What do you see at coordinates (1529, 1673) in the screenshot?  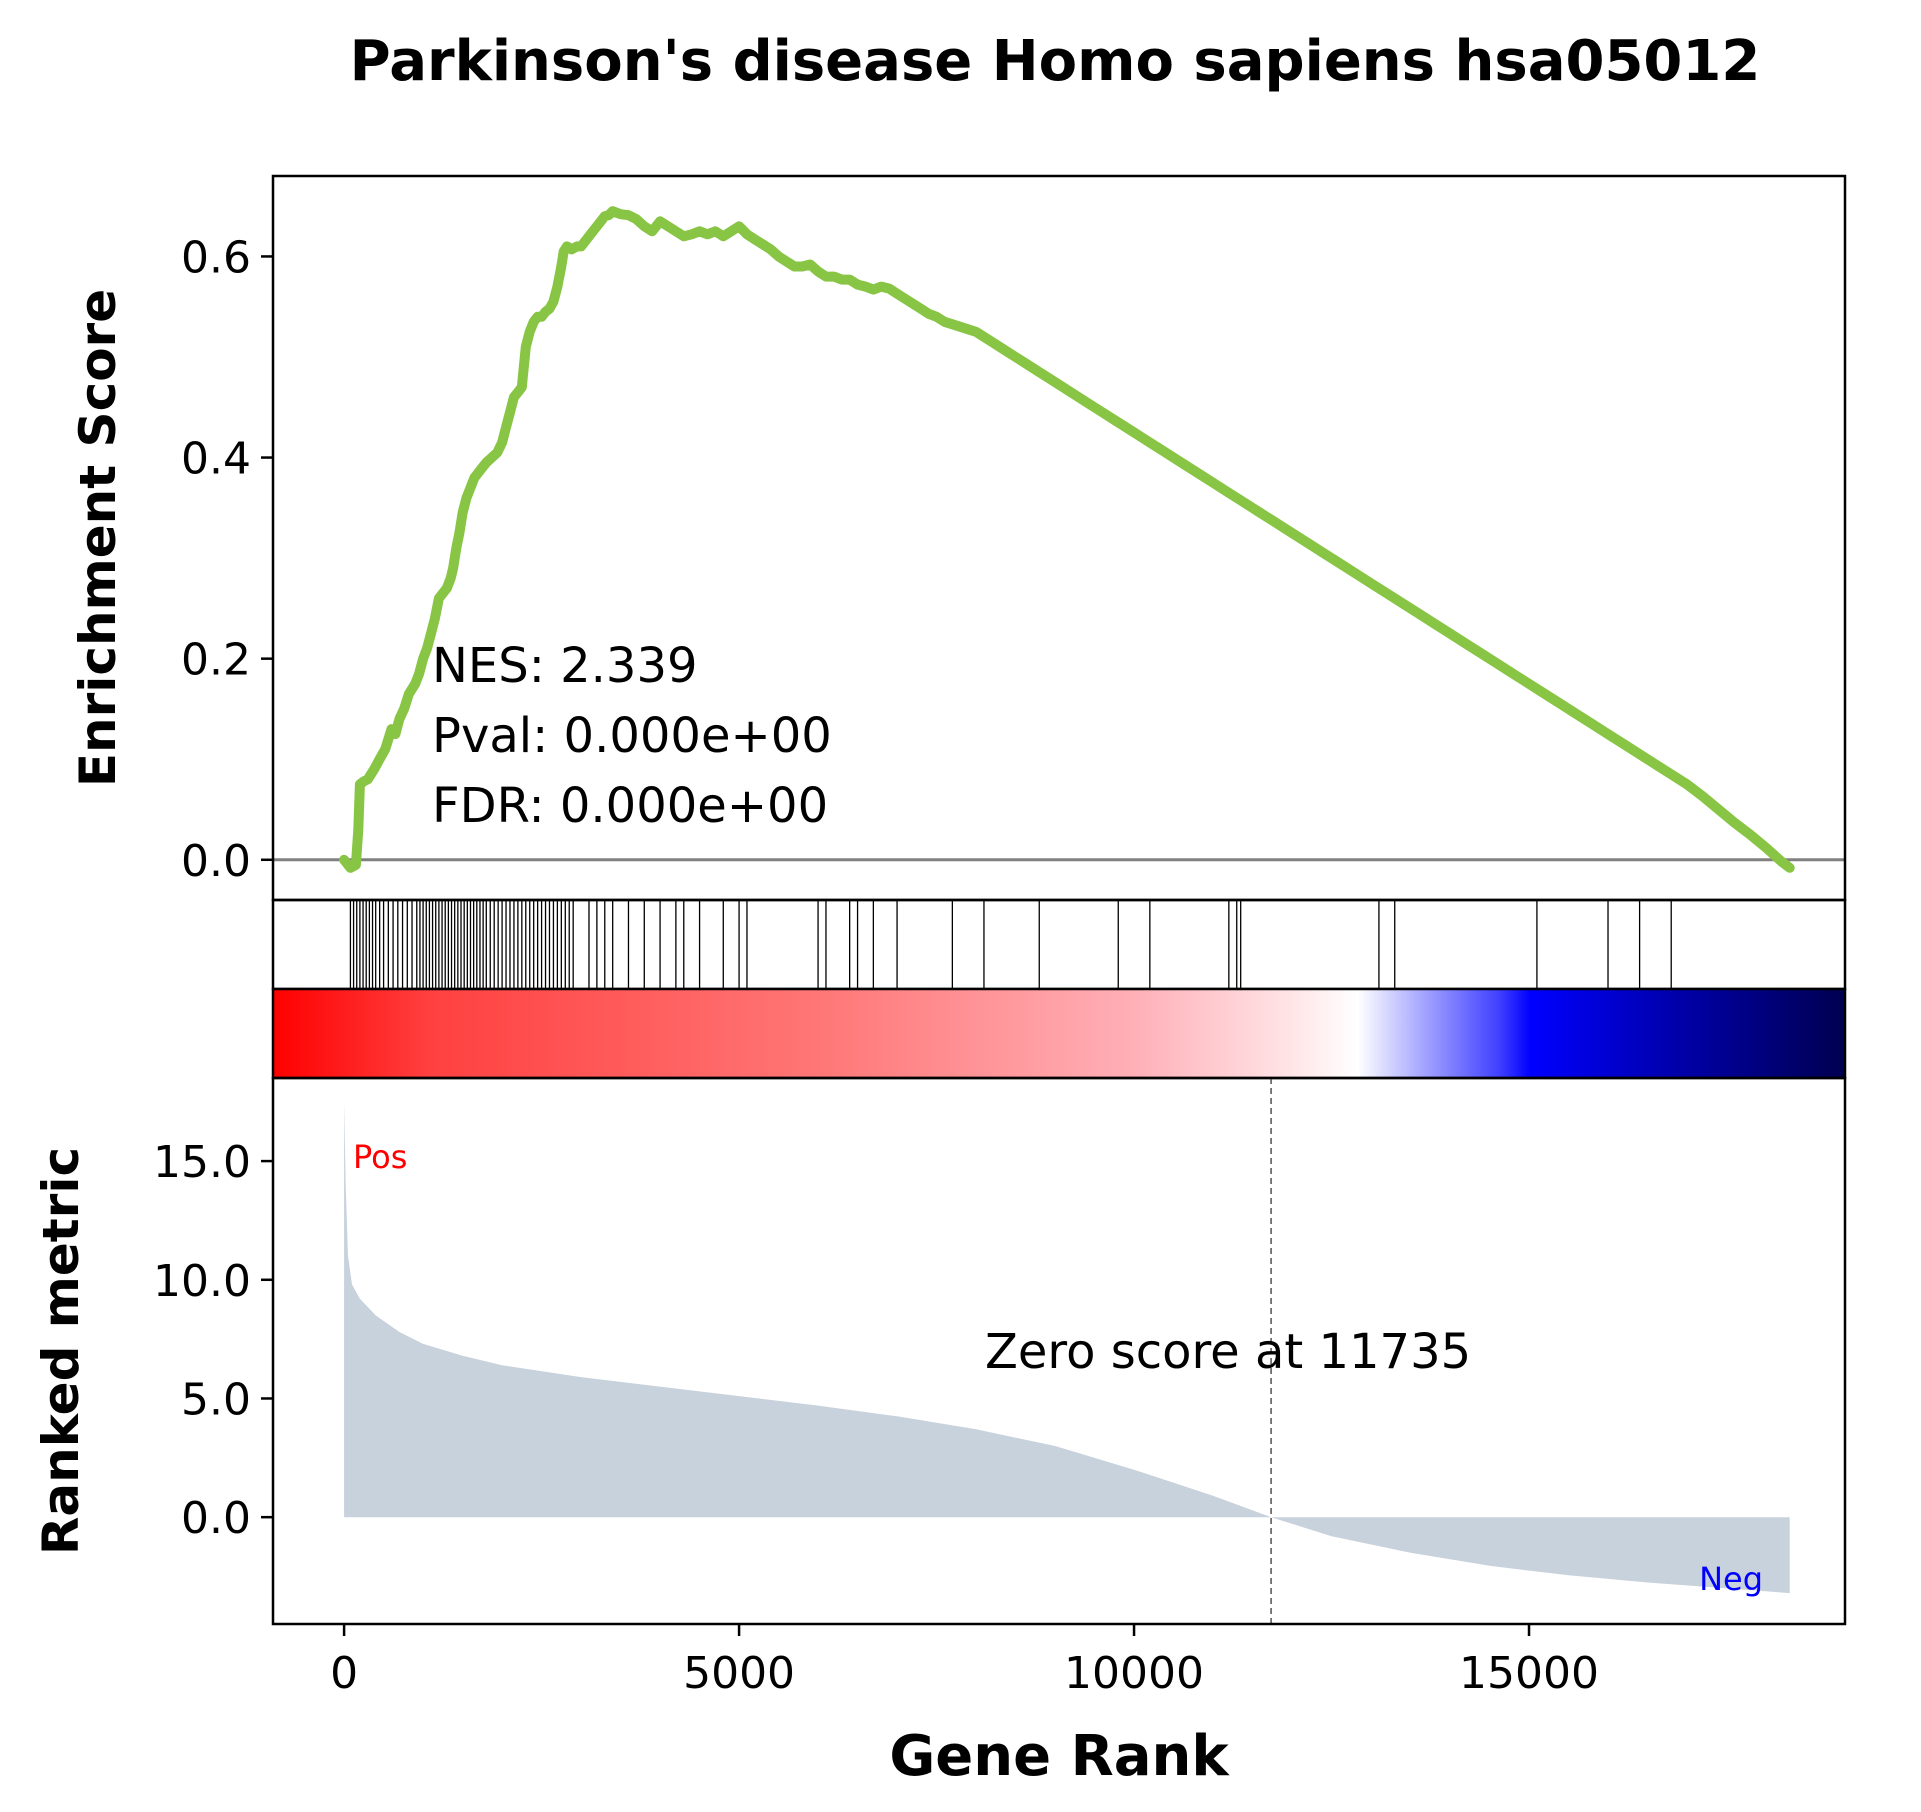 I see `x-tick-label: 15000` at bounding box center [1529, 1673].